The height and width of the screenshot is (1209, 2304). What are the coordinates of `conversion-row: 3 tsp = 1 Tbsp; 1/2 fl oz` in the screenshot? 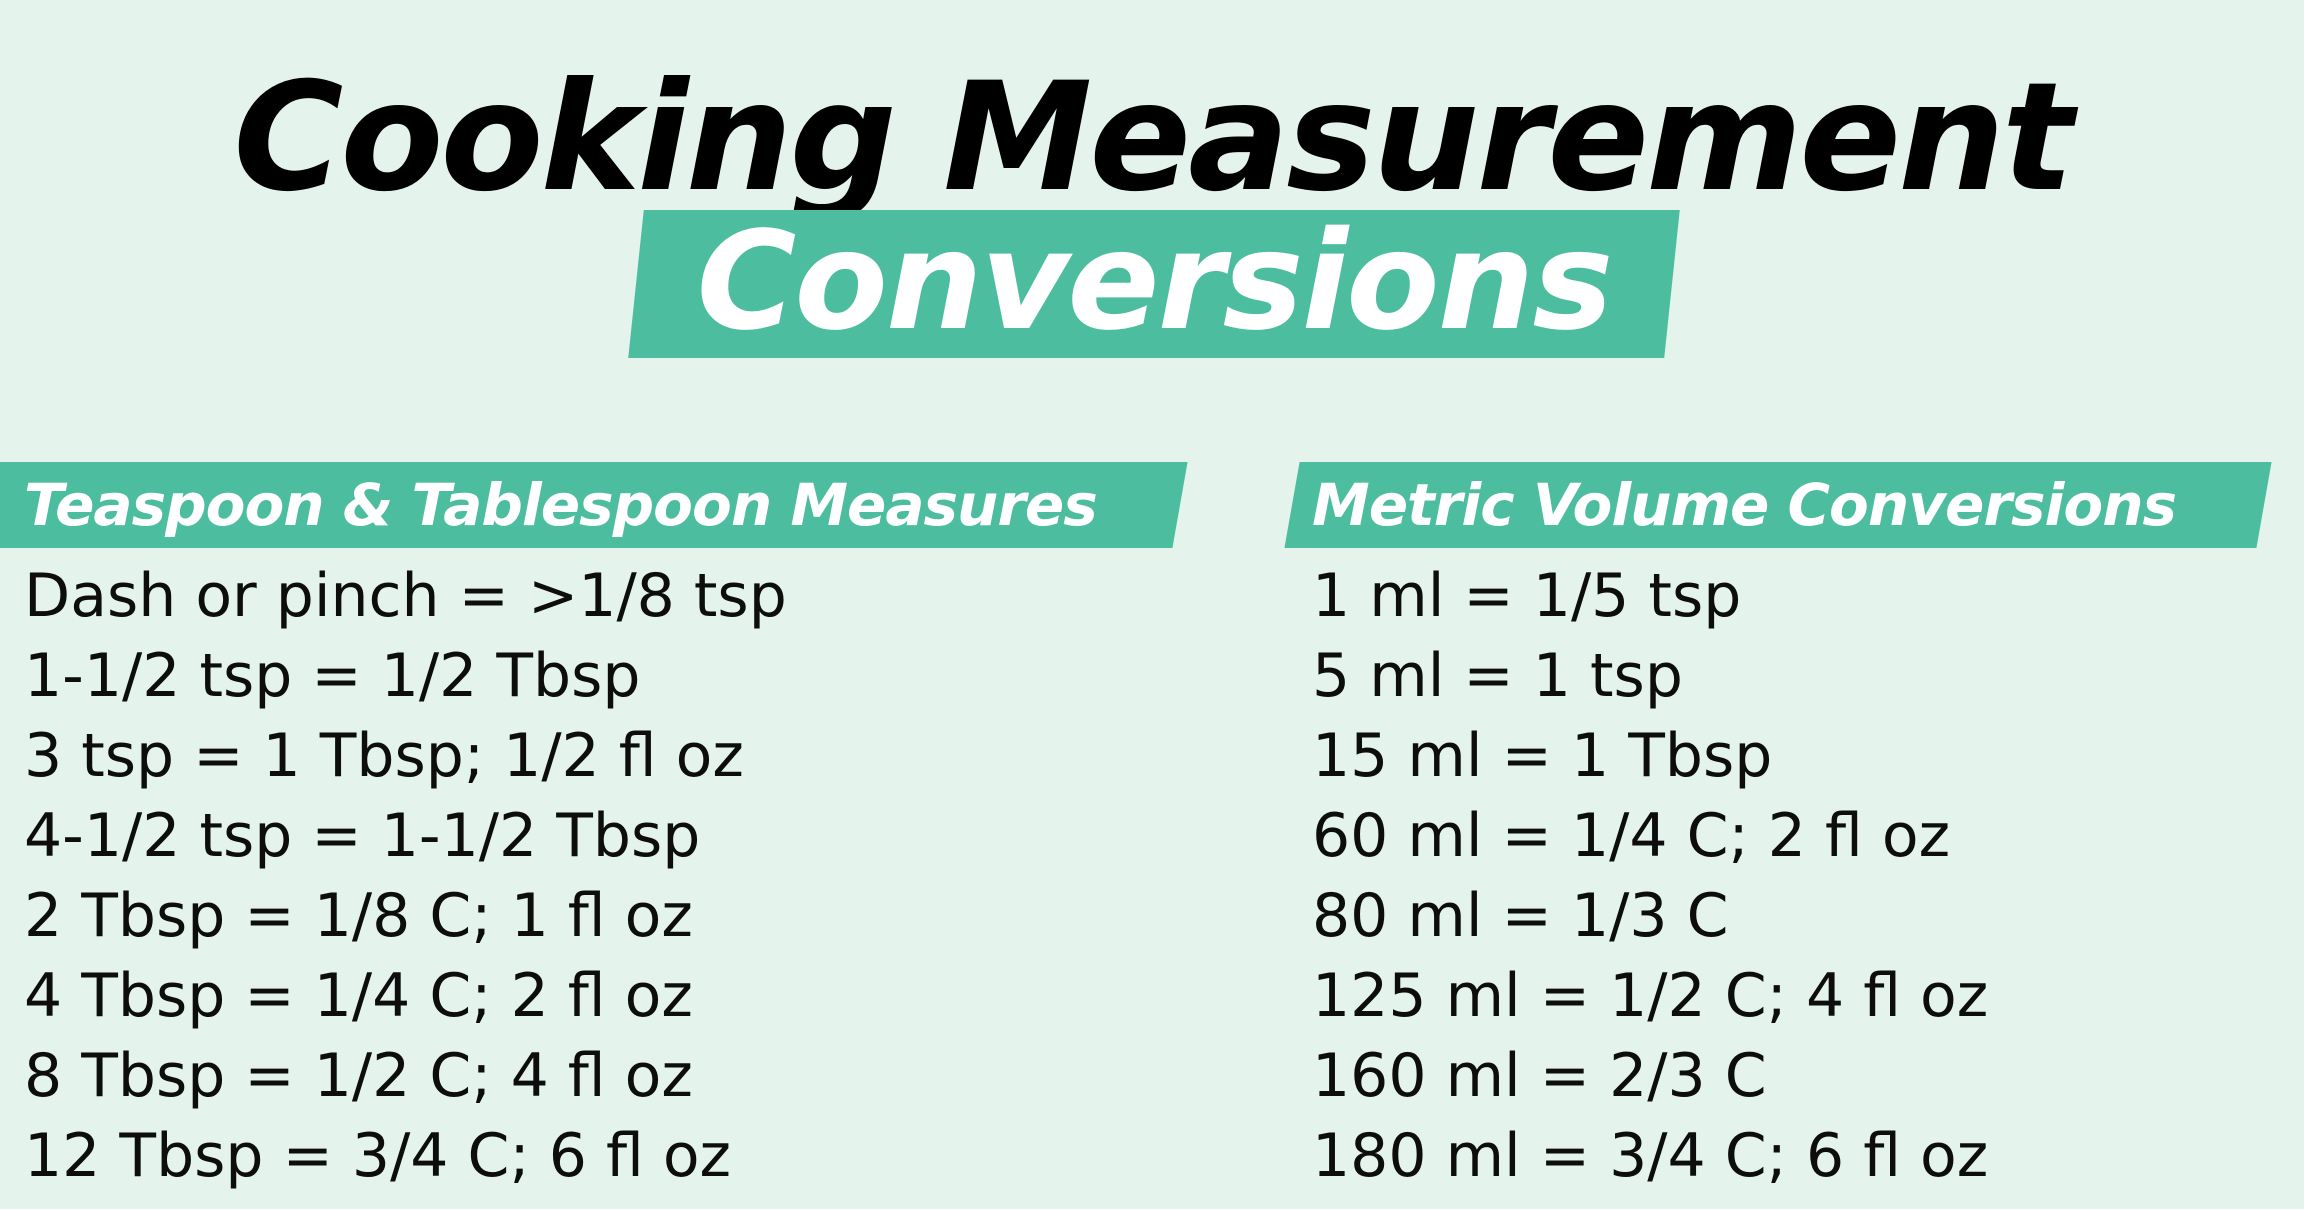 It's located at (384, 756).